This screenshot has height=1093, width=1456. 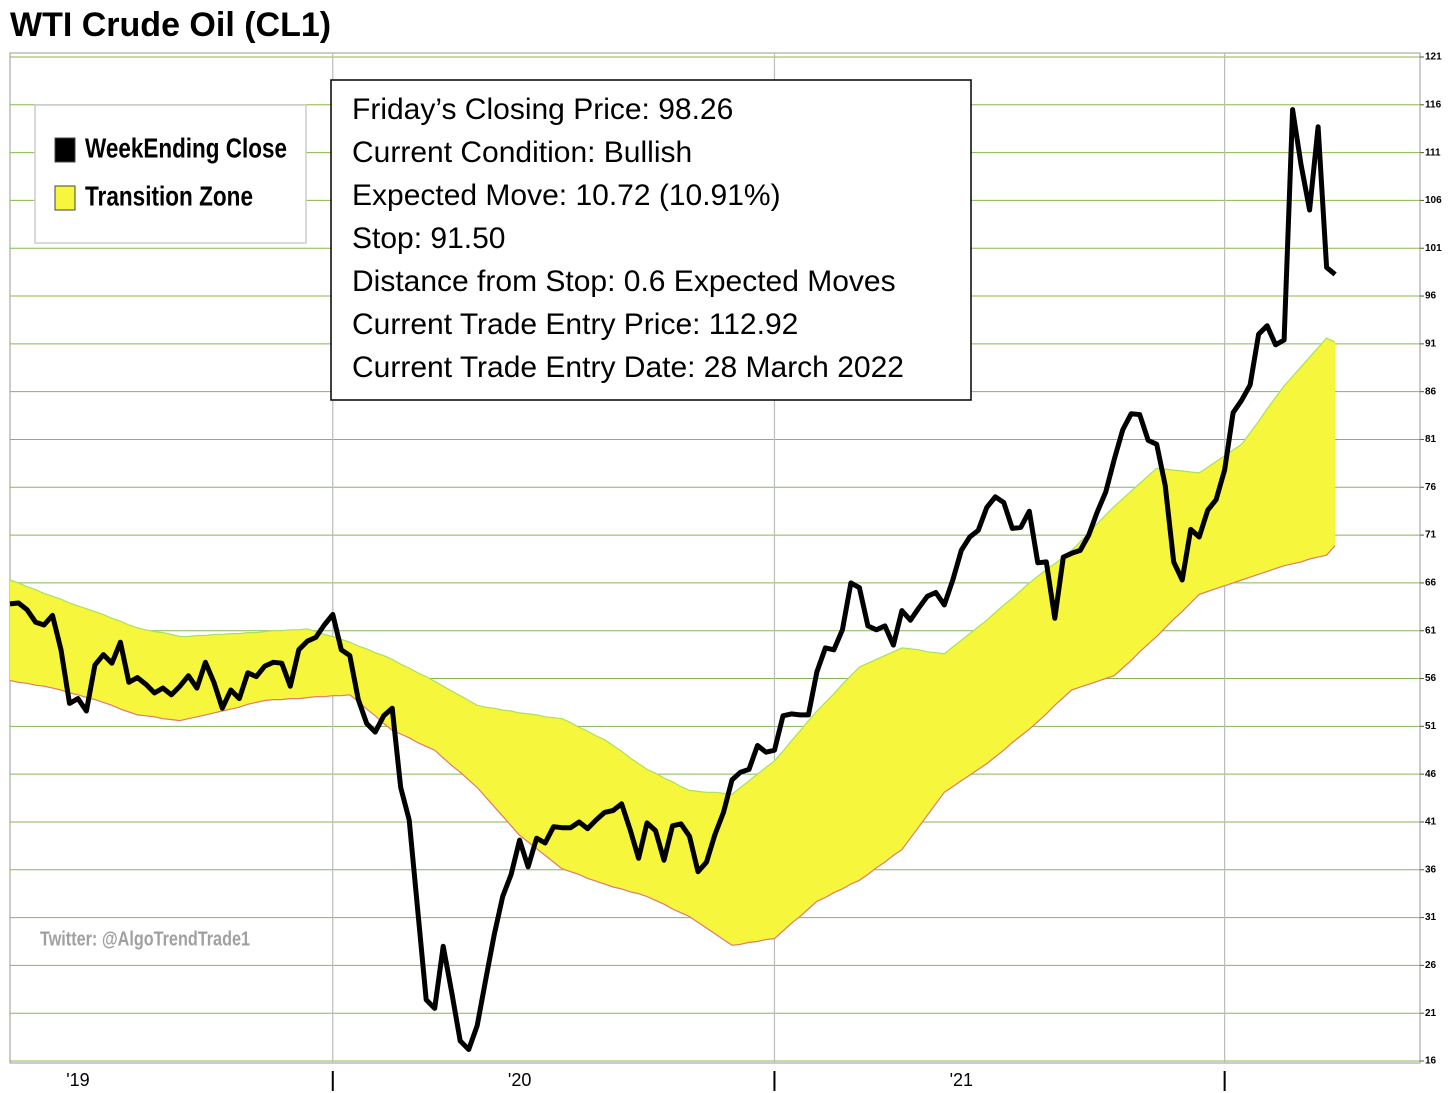 I want to click on y-tick-label: 21, so click(x=1431, y=1013).